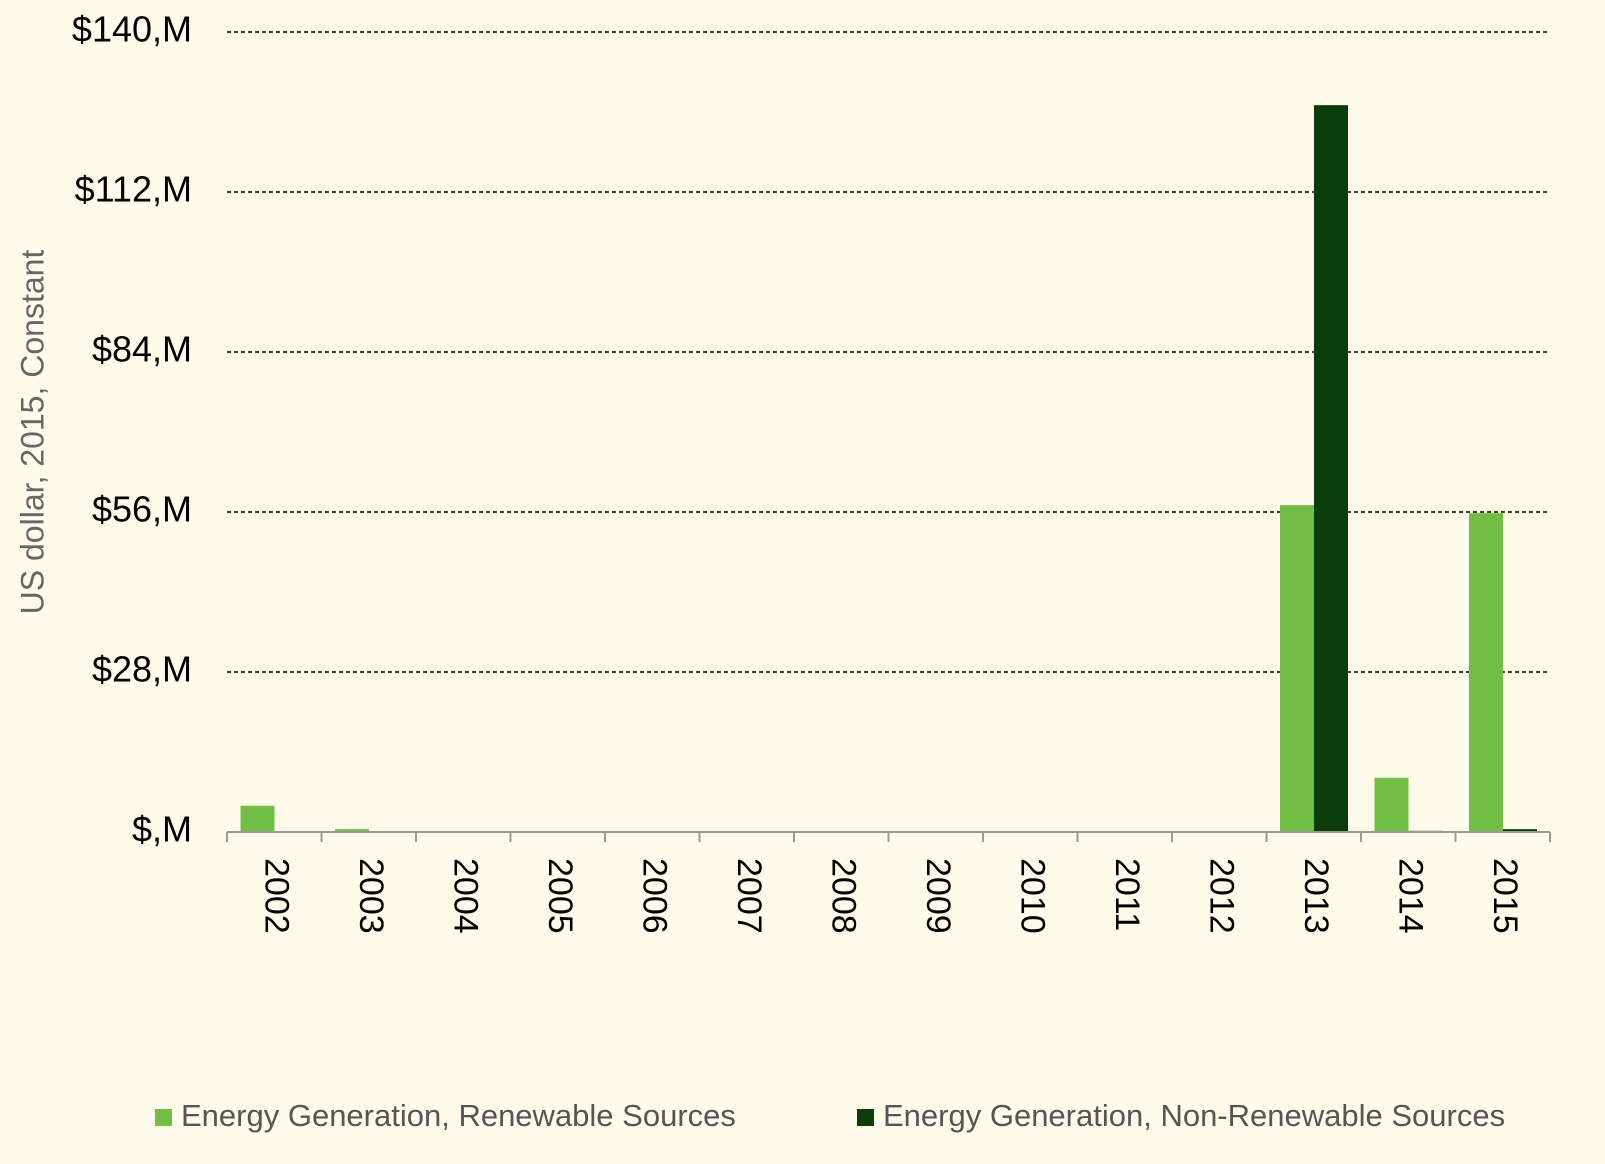  What do you see at coordinates (162, 829) in the screenshot?
I see `y-tick-label: $,M` at bounding box center [162, 829].